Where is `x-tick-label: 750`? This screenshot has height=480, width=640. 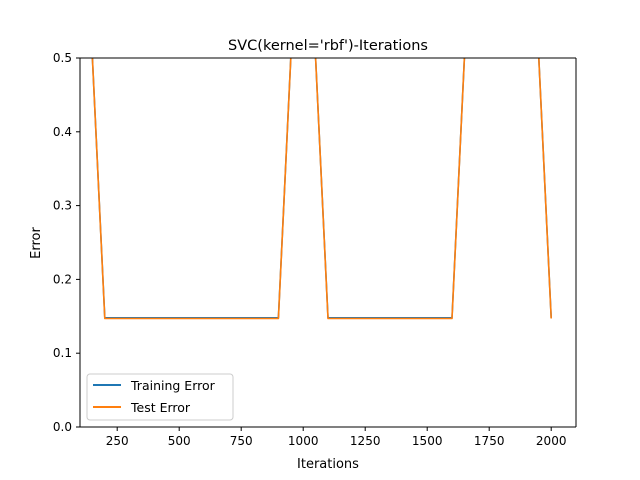
x-tick-label: 750 is located at coordinates (241, 441).